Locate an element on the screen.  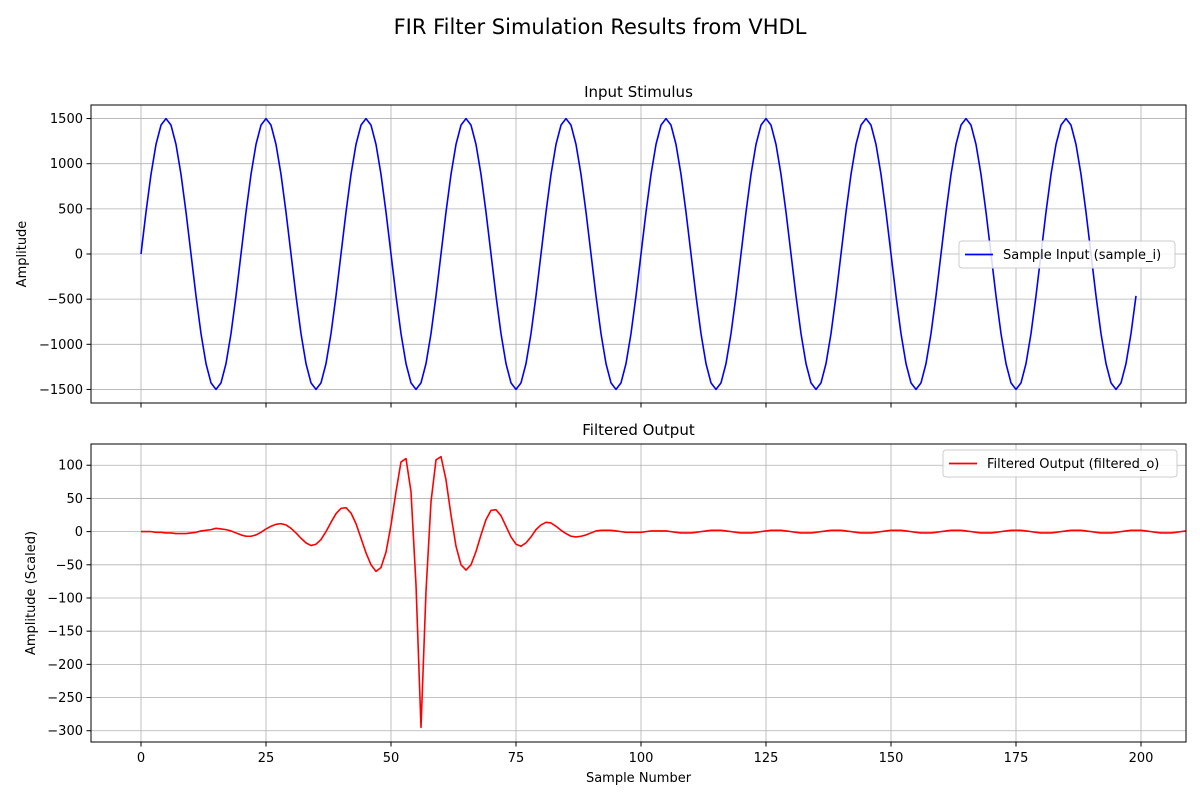
y-tick-label: 1000 is located at coordinates (66, 164).